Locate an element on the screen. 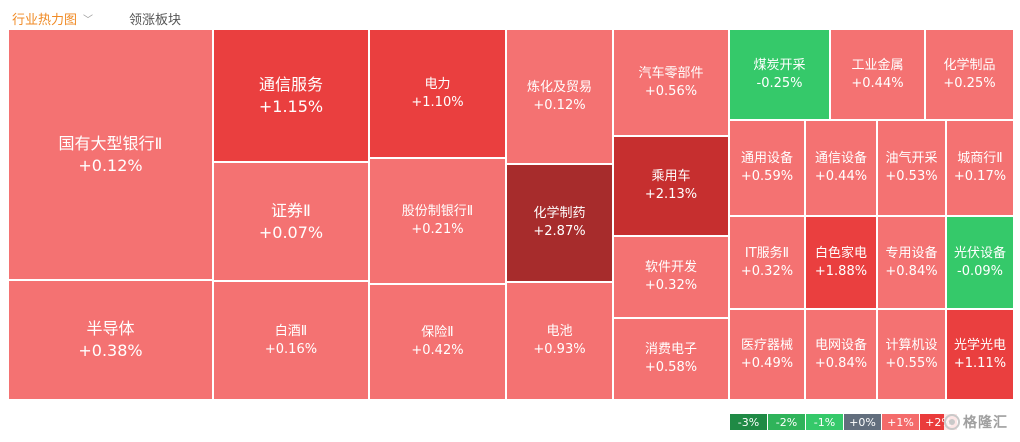 The width and height of the screenshot is (1020, 442). tile-name: 白色家电 is located at coordinates (840, 253).